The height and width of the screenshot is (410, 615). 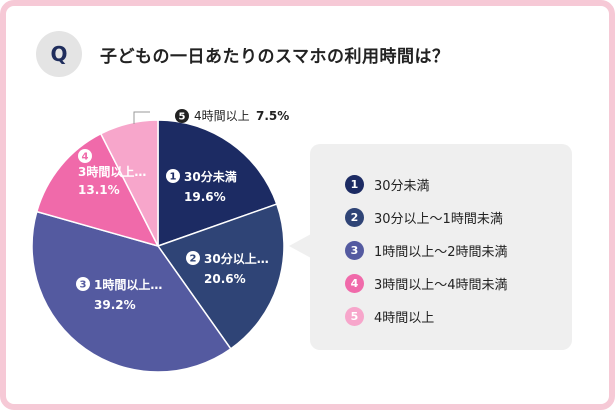 I want to click on slice-label-3-badge, so click(x=83, y=284).